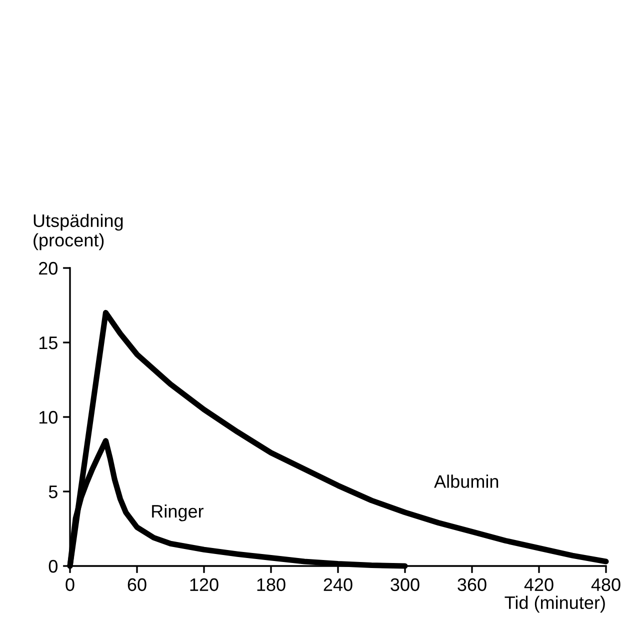 The width and height of the screenshot is (639, 622). What do you see at coordinates (70, 585) in the screenshot?
I see `x-tick-label: 0` at bounding box center [70, 585].